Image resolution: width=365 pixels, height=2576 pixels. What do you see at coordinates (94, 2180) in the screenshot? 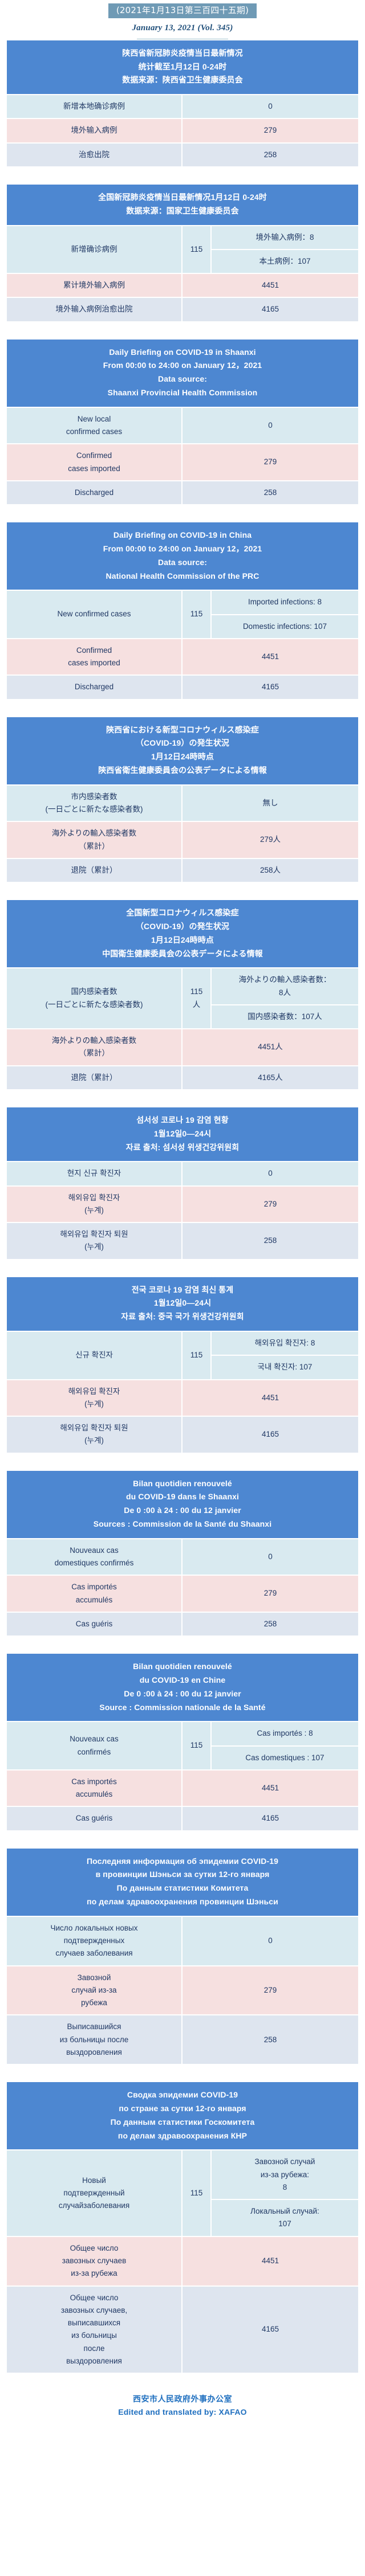
I see `text-line: Новый` at bounding box center [94, 2180].